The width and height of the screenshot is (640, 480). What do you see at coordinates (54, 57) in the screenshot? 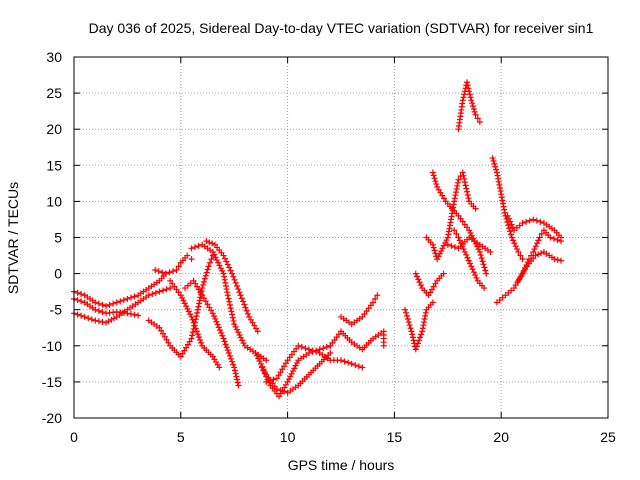
I see `y-tick-label: 30` at bounding box center [54, 57].